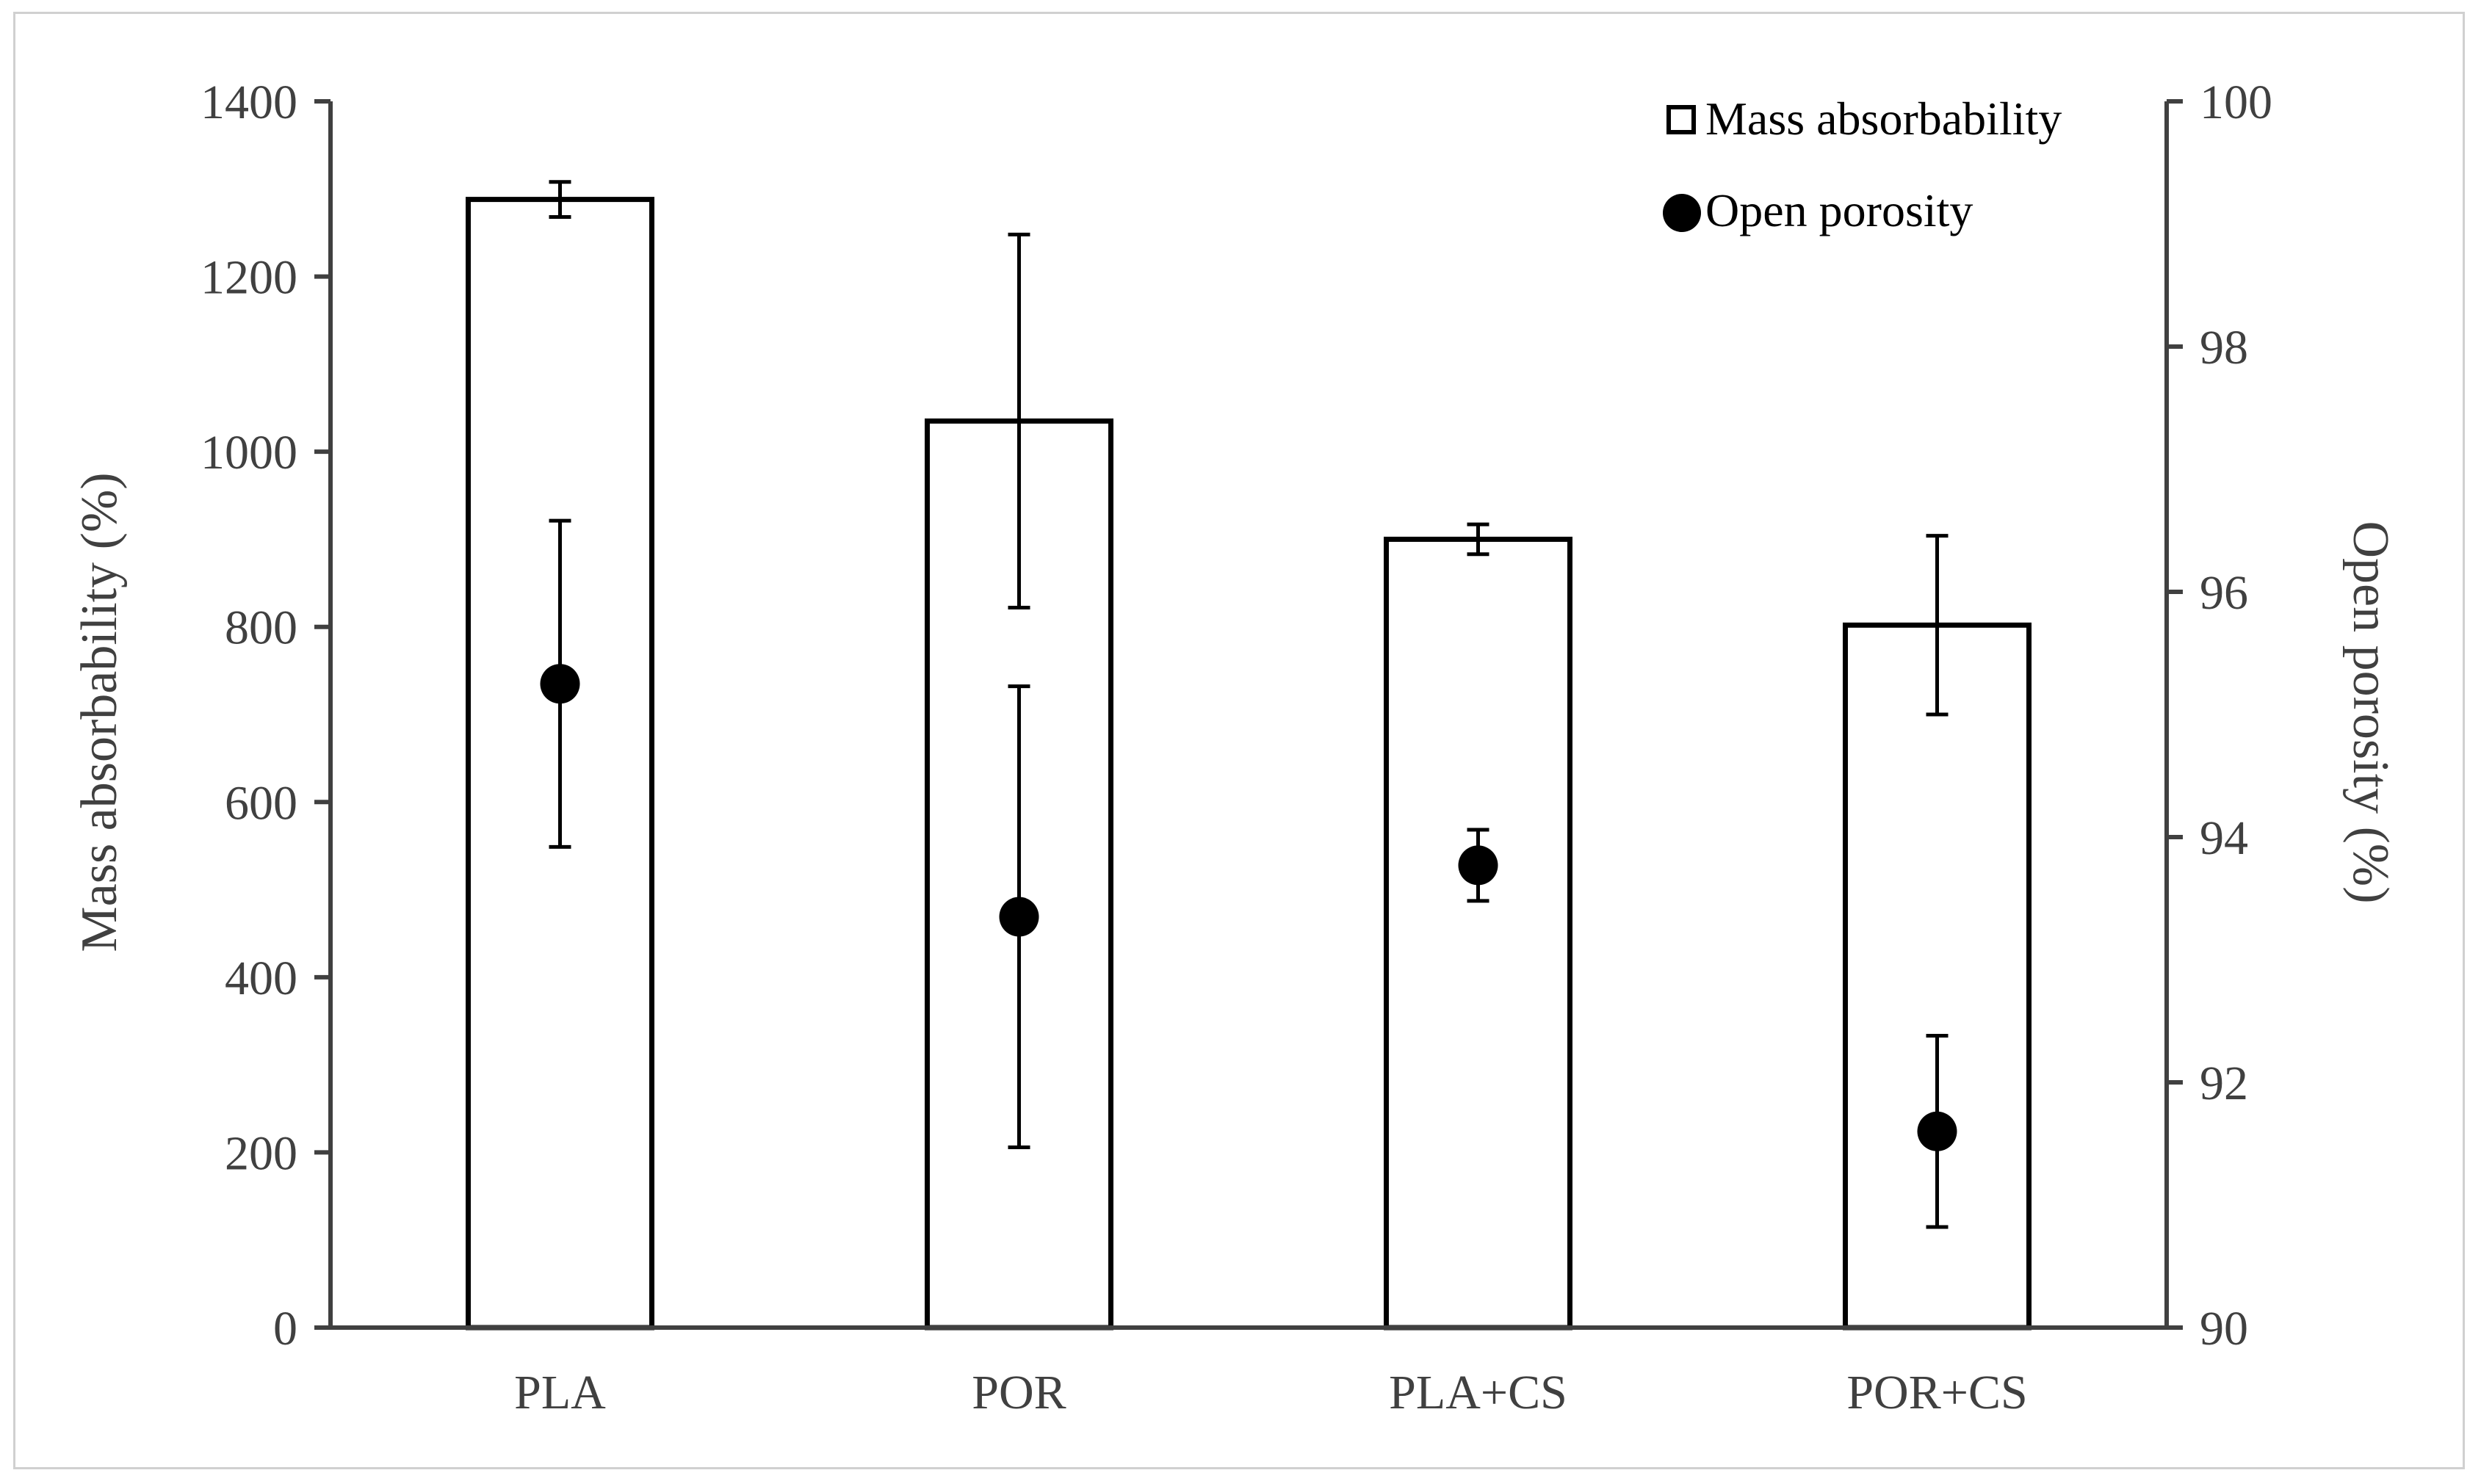 Image resolution: width=2481 pixels, height=1484 pixels. I want to click on category-label: PLA+CS, so click(1478, 1392).